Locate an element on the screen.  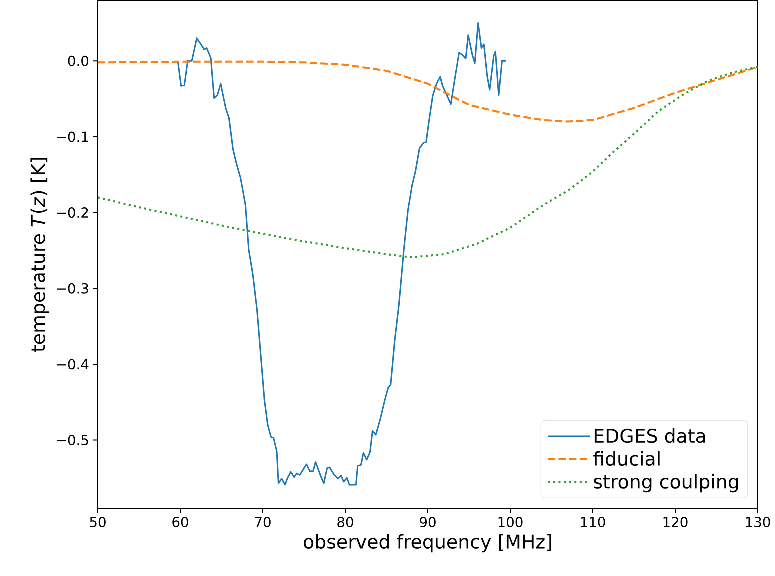
x-tick-label: 50 is located at coordinates (98, 522).